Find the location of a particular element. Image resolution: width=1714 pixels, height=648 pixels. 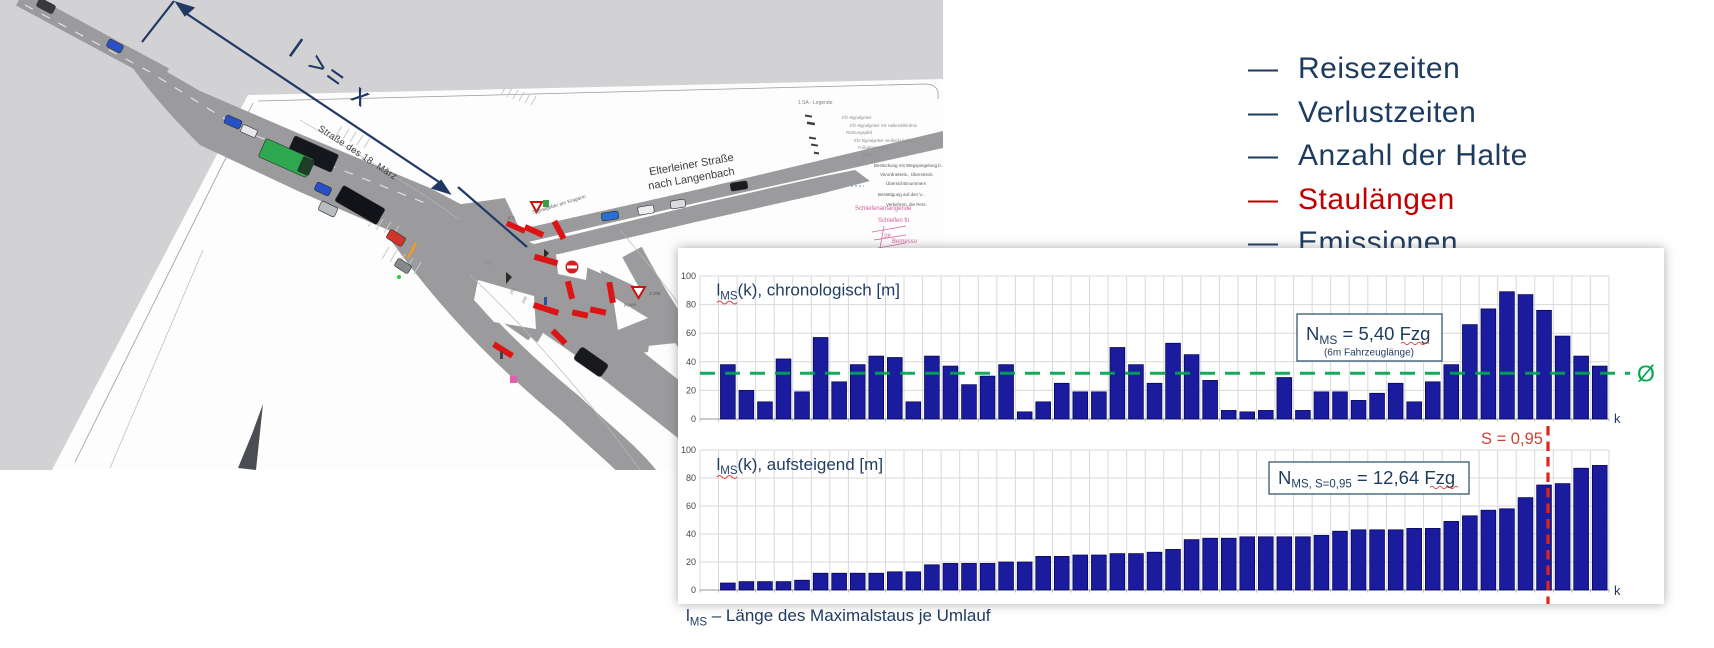

svg-text: Kfz-Signalgeber is located at coordinates (857, 117).